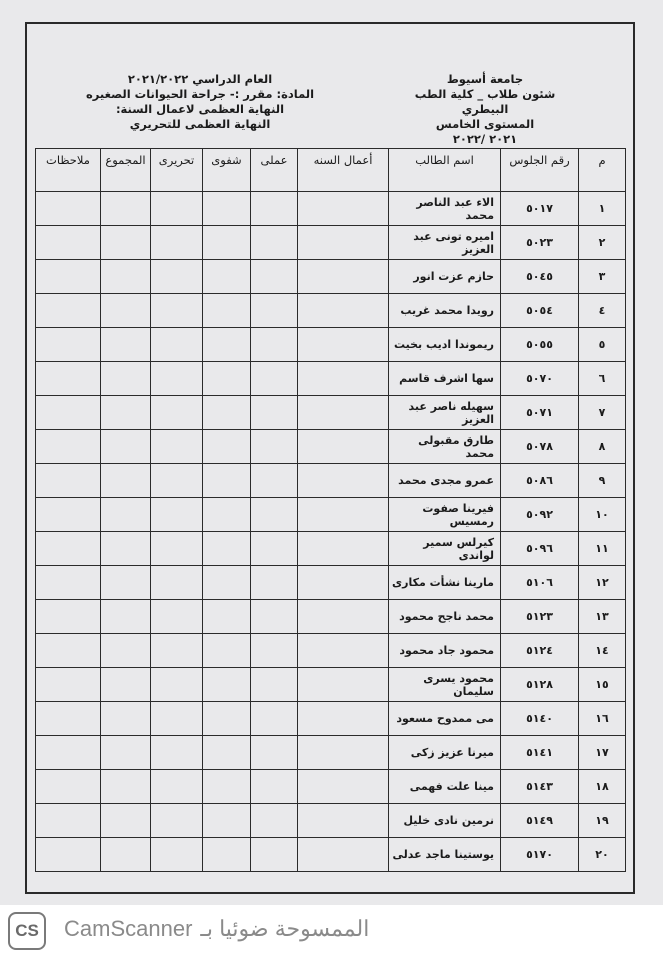 The width and height of the screenshot is (663, 960). I want to click on cell-num: ١٩, so click(602, 820).